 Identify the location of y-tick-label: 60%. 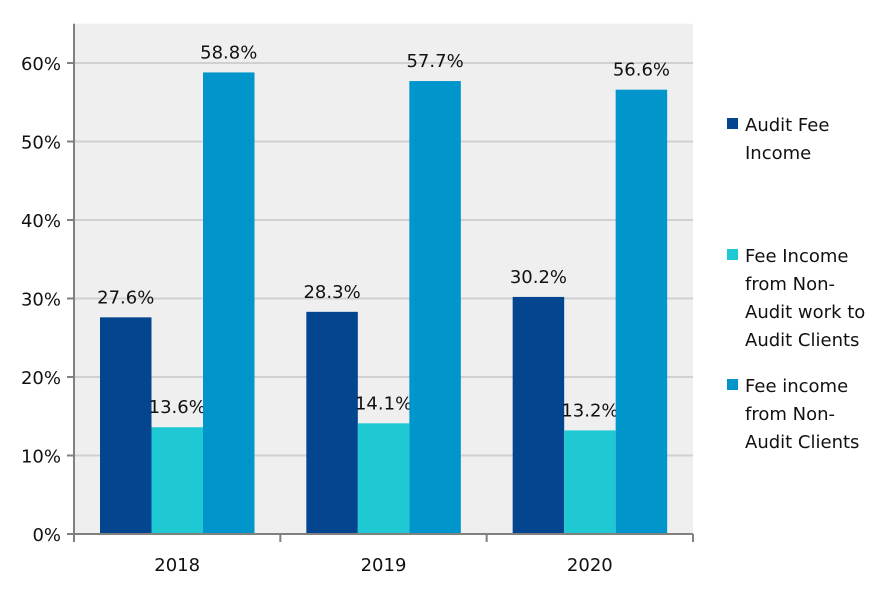
(41, 64).